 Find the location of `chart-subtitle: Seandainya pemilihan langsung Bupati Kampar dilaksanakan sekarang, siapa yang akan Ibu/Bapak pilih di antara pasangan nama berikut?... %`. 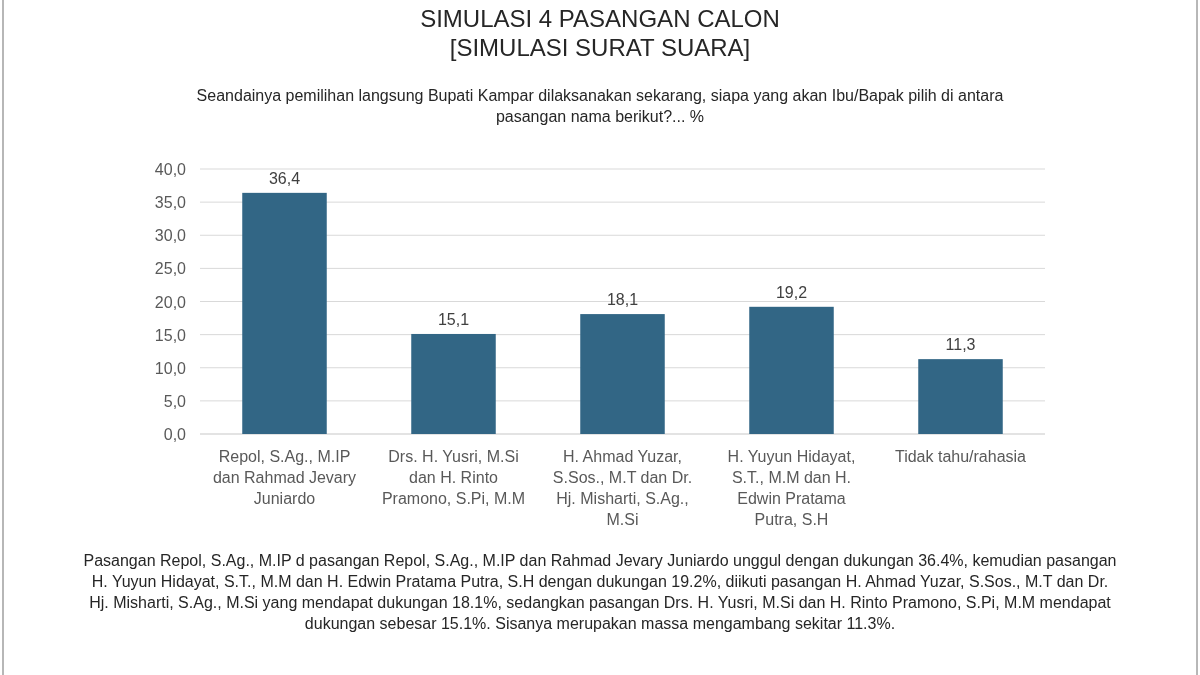

chart-subtitle: Seandainya pemilihan langsung Bupati Kampar dilaksanakan sekarang, siapa yang akan Ibu/Bapak pilih di antara pasangan nama berikut?... % is located at coordinates (600, 106).